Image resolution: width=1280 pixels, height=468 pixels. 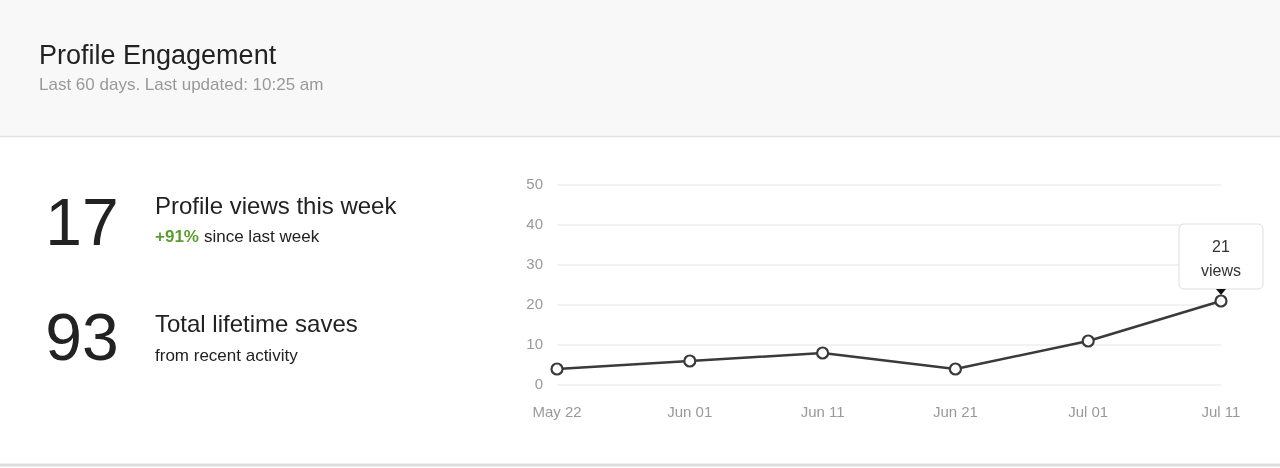 What do you see at coordinates (557, 411) in the screenshot?
I see `x-tick-label: May 22` at bounding box center [557, 411].